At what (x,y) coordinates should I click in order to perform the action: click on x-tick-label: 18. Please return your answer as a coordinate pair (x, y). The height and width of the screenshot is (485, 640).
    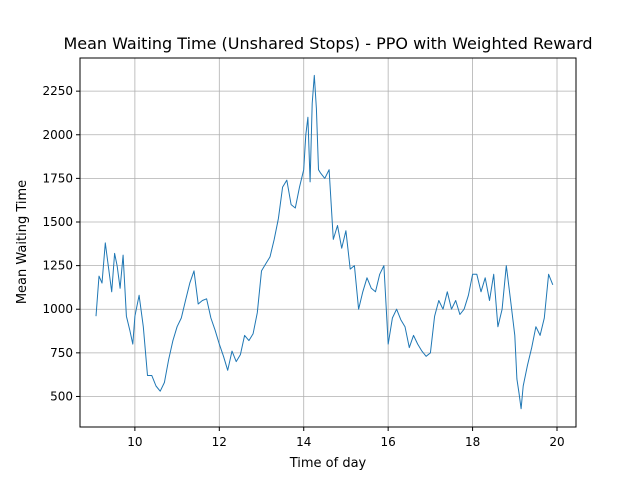
    Looking at the image, I should click on (472, 442).